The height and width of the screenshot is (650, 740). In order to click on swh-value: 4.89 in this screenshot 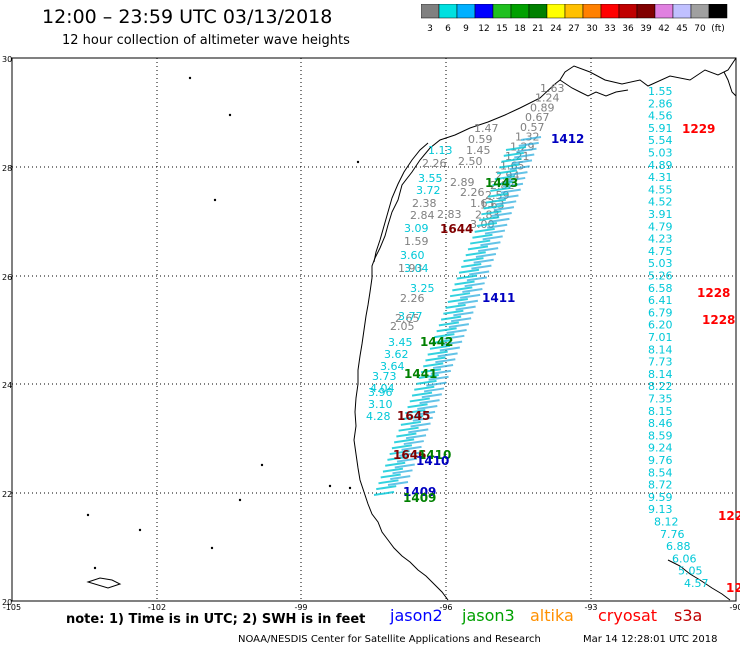, I will do `click(660, 165)`.